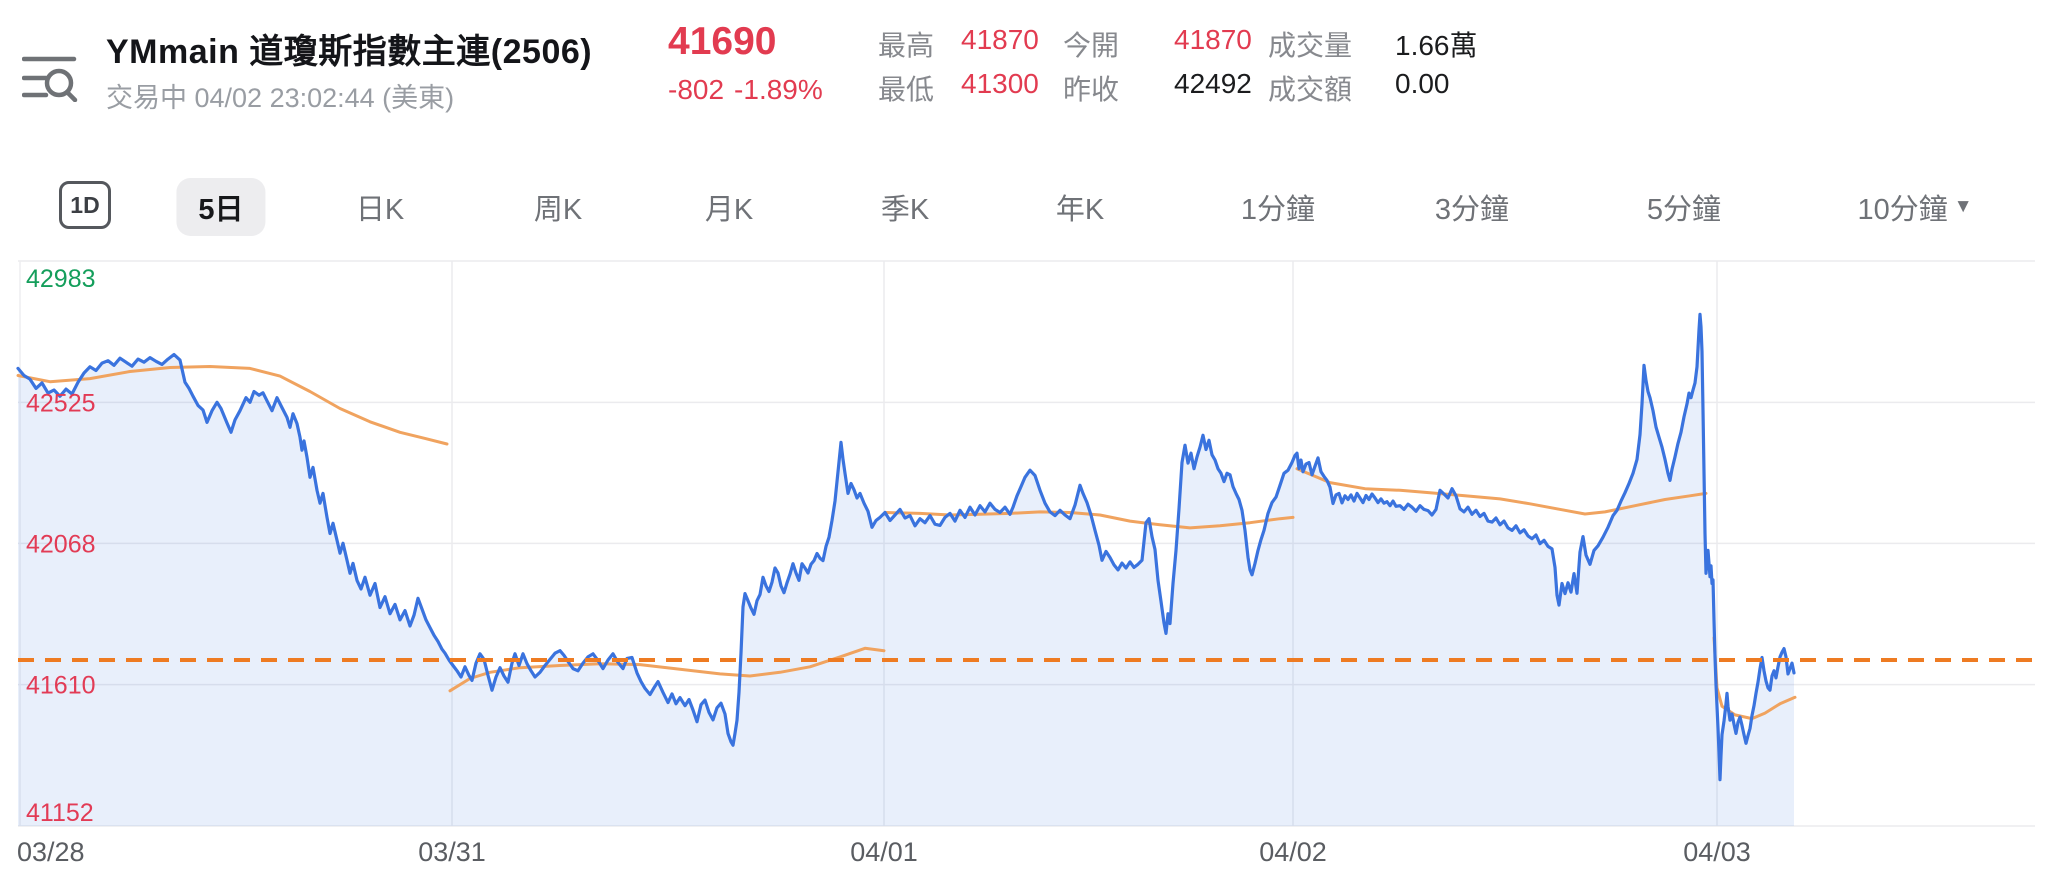  What do you see at coordinates (452, 852) in the screenshot?
I see `x-axis-label: 03/31` at bounding box center [452, 852].